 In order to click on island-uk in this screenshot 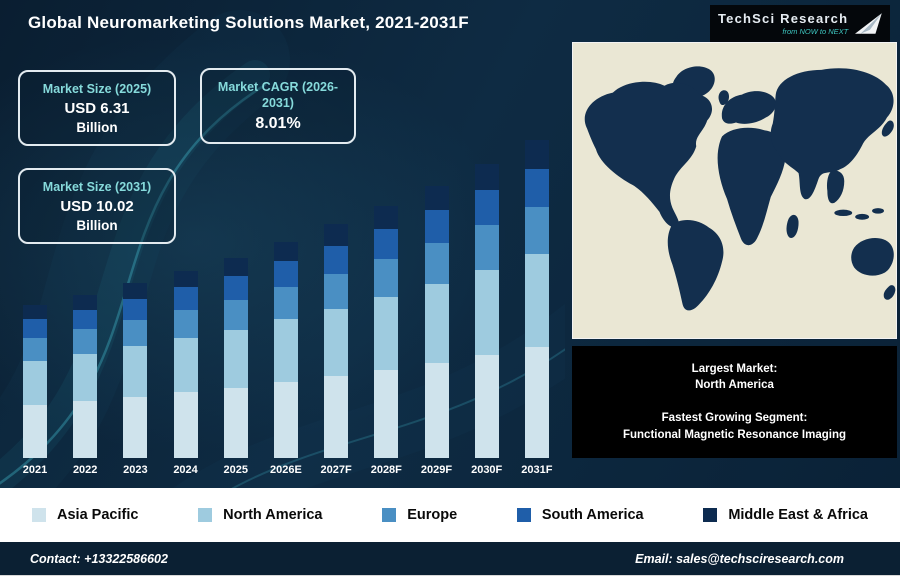, I will do `click(724, 98)`.